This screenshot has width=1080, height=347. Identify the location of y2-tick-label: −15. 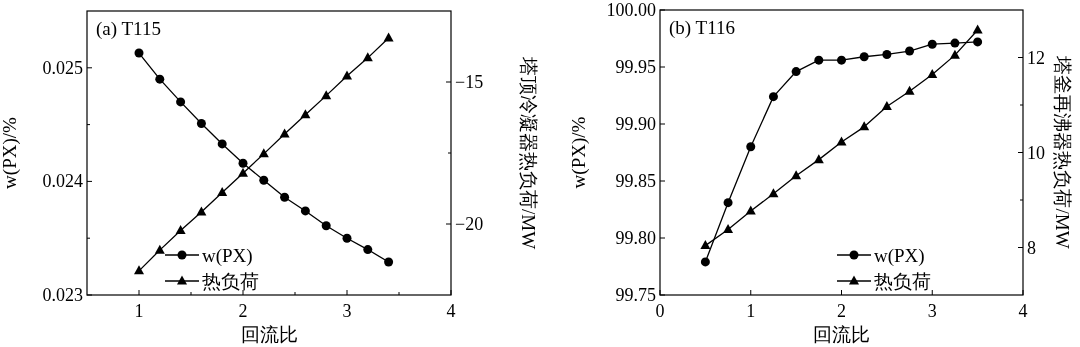
(469, 82).